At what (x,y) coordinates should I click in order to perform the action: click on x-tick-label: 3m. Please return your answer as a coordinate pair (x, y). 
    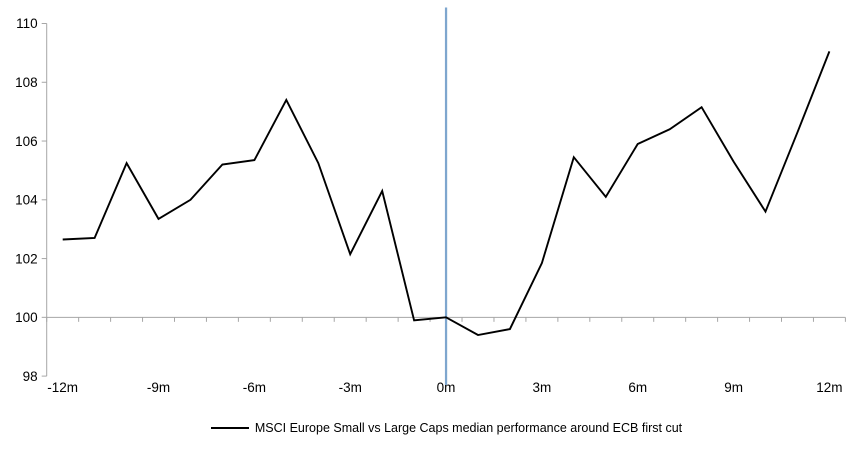
    Looking at the image, I should click on (542, 387).